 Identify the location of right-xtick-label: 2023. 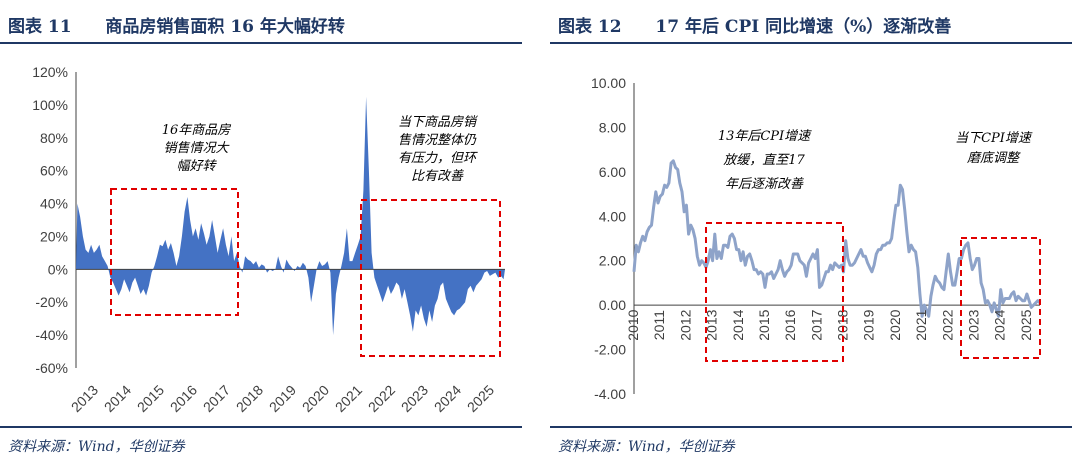
(974, 324).